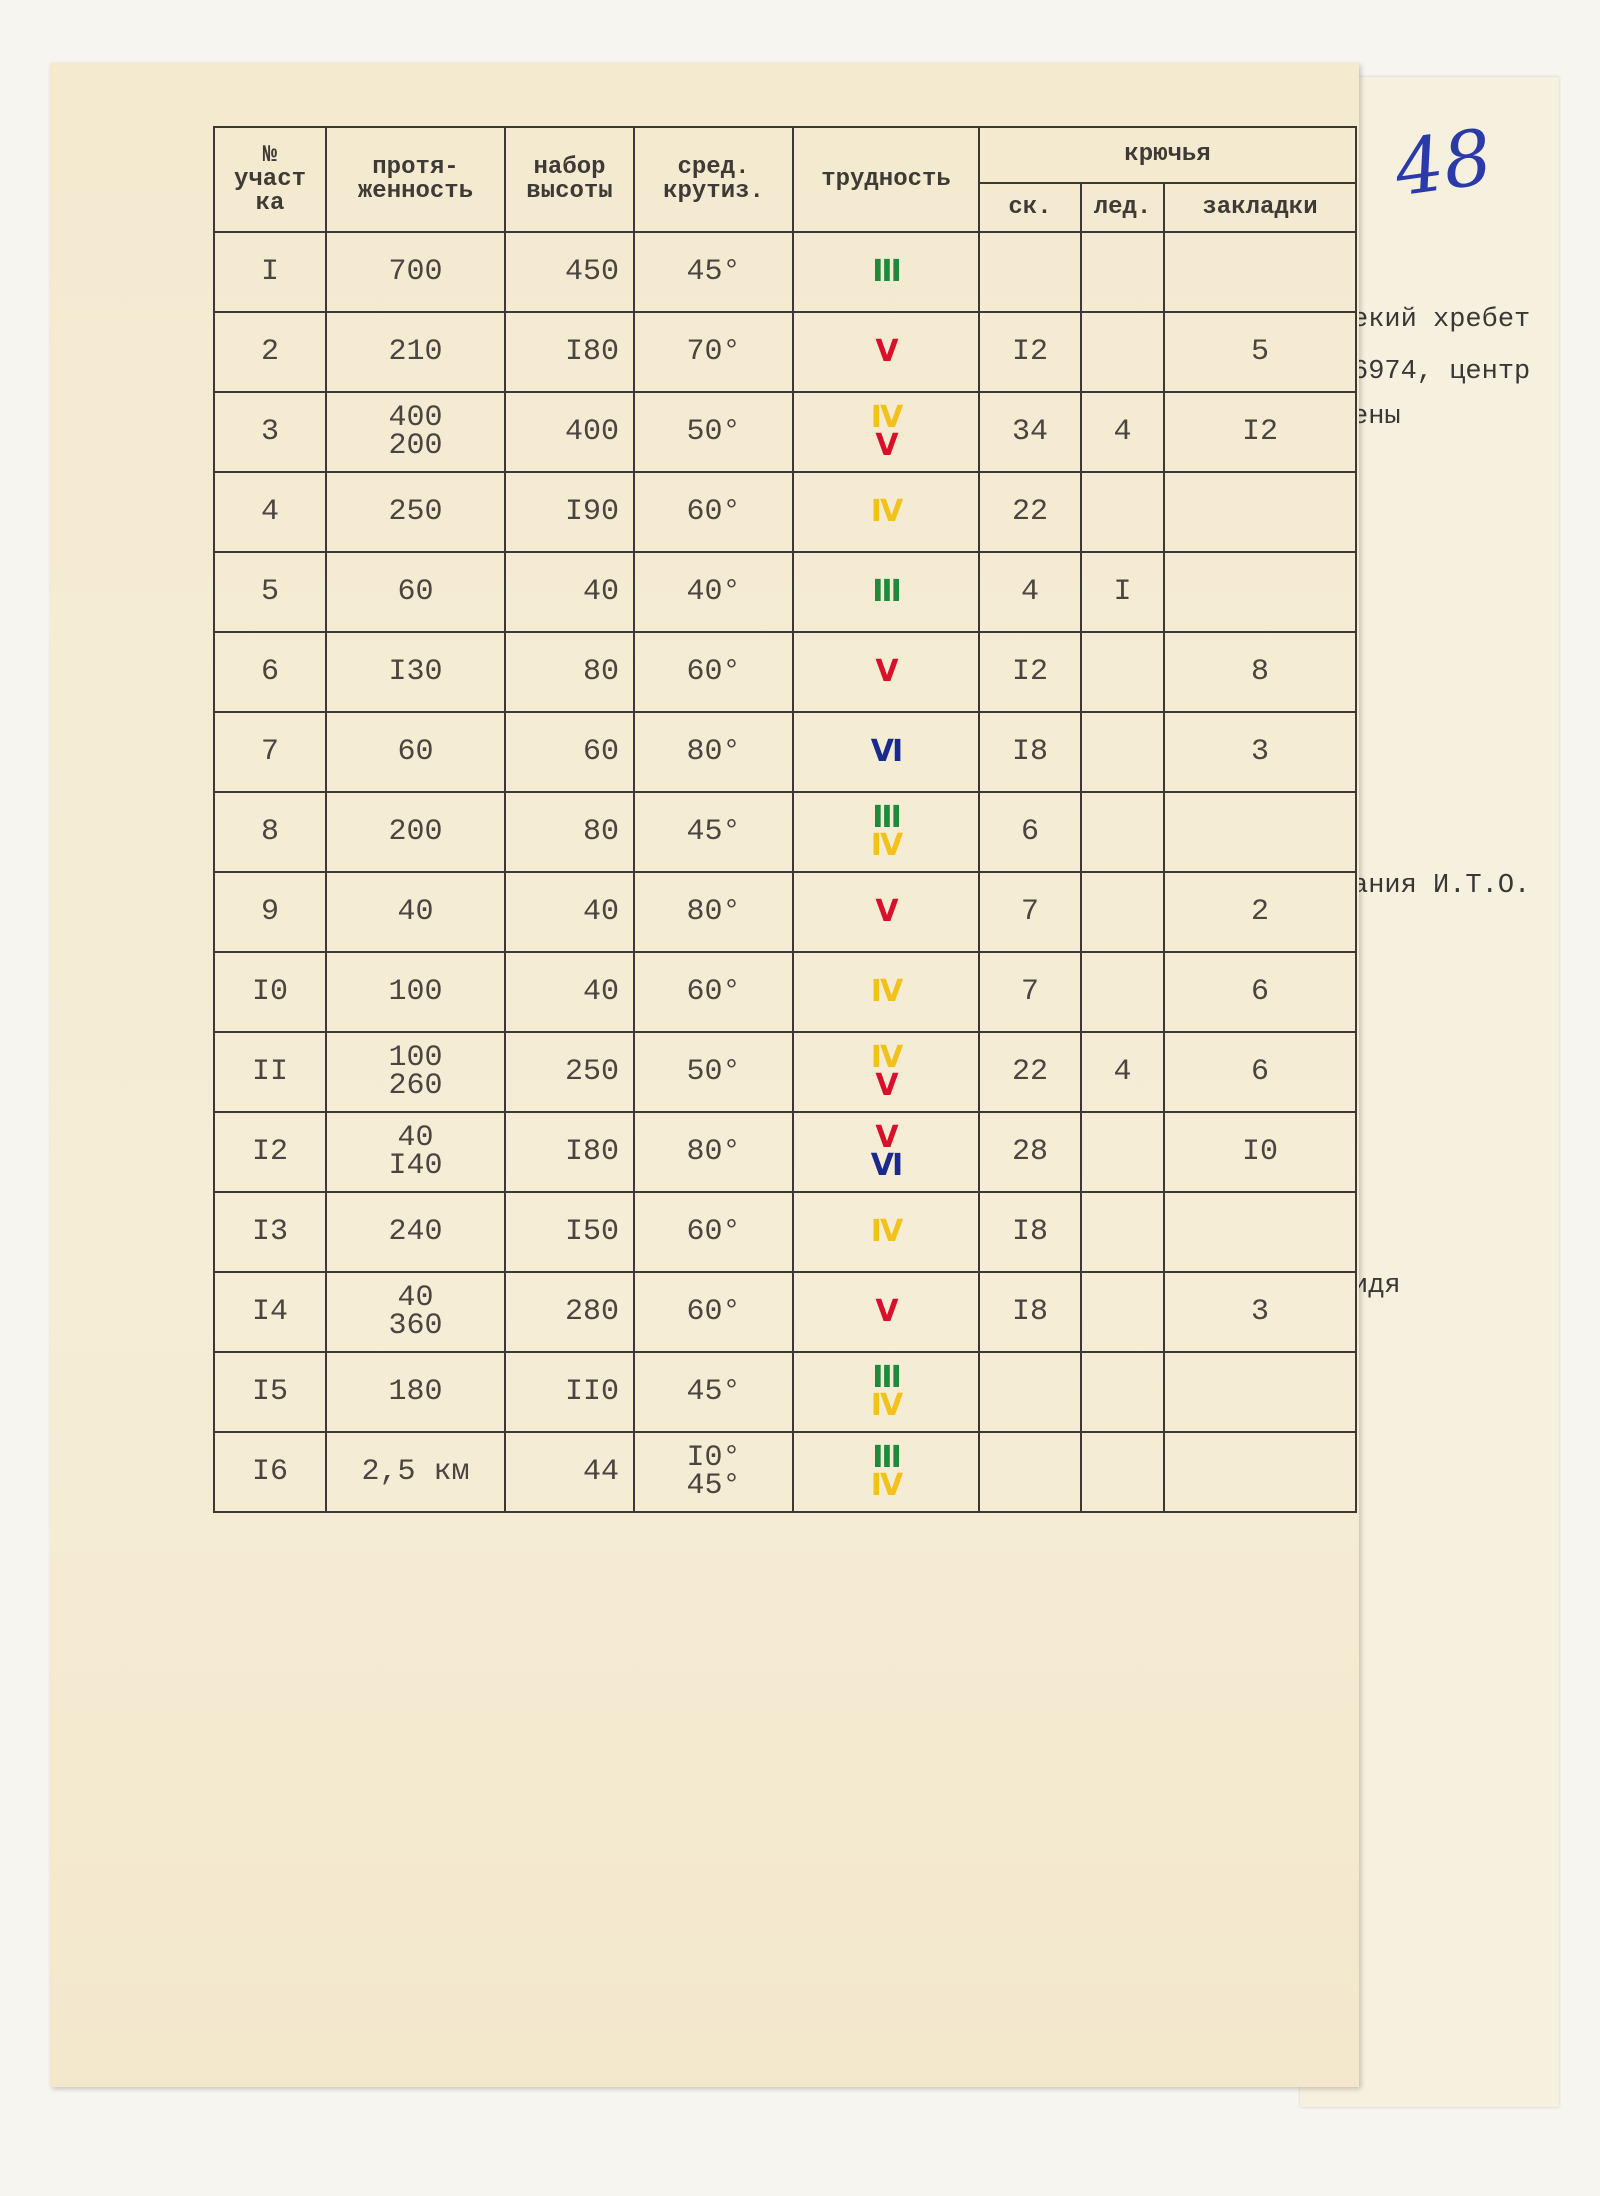 The width and height of the screenshot is (1600, 2196). What do you see at coordinates (270, 1472) in the screenshot?
I see `table-cell: I6` at bounding box center [270, 1472].